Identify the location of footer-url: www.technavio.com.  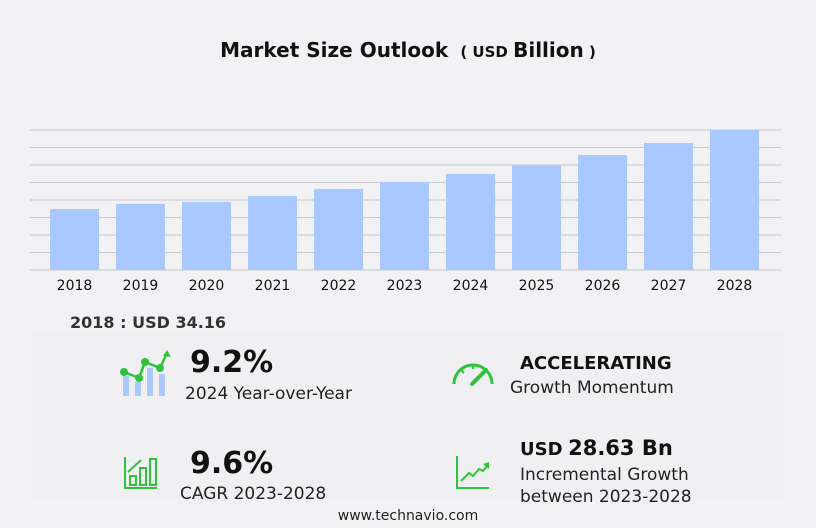
(408, 516).